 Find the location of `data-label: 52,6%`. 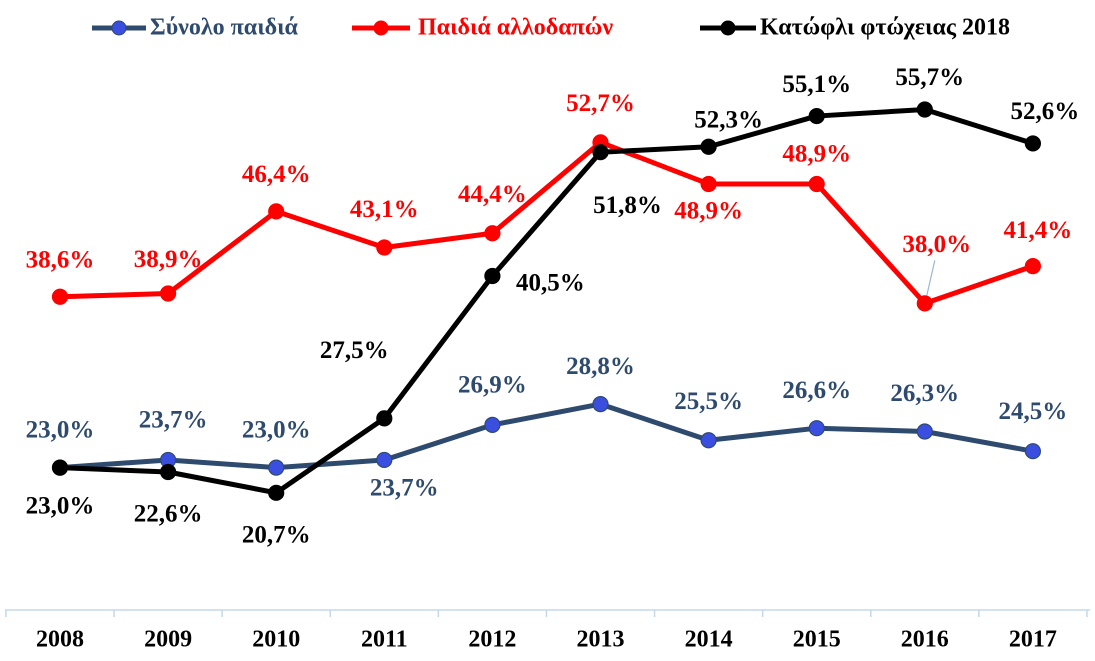

data-label: 52,6% is located at coordinates (1045, 111).